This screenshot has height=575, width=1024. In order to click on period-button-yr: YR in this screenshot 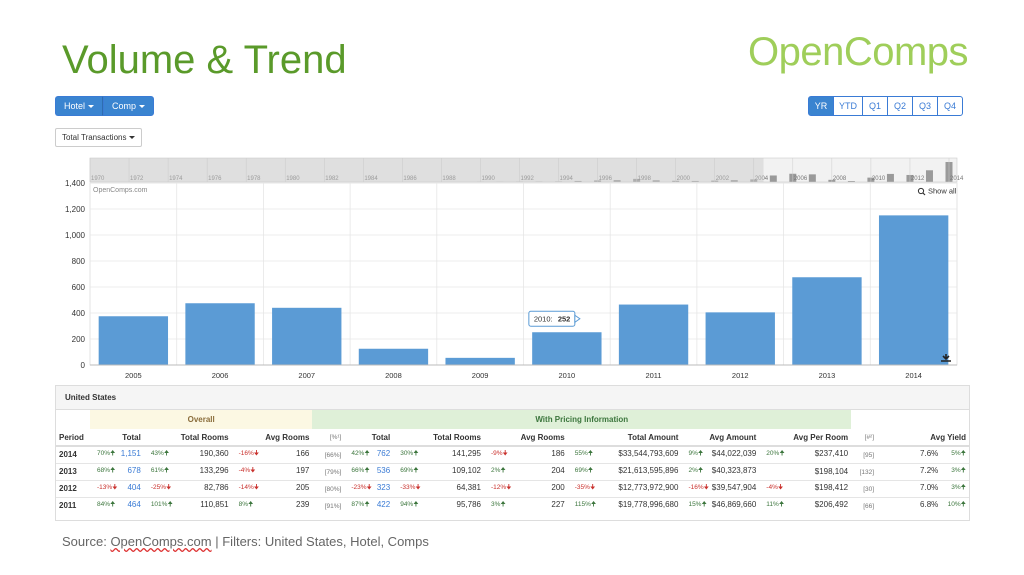, I will do `click(821, 106)`.